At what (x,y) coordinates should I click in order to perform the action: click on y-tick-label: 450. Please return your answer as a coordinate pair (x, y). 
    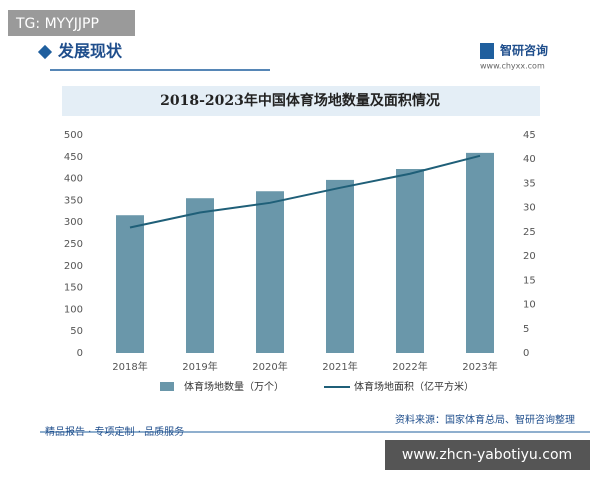
    Looking at the image, I should click on (73, 157).